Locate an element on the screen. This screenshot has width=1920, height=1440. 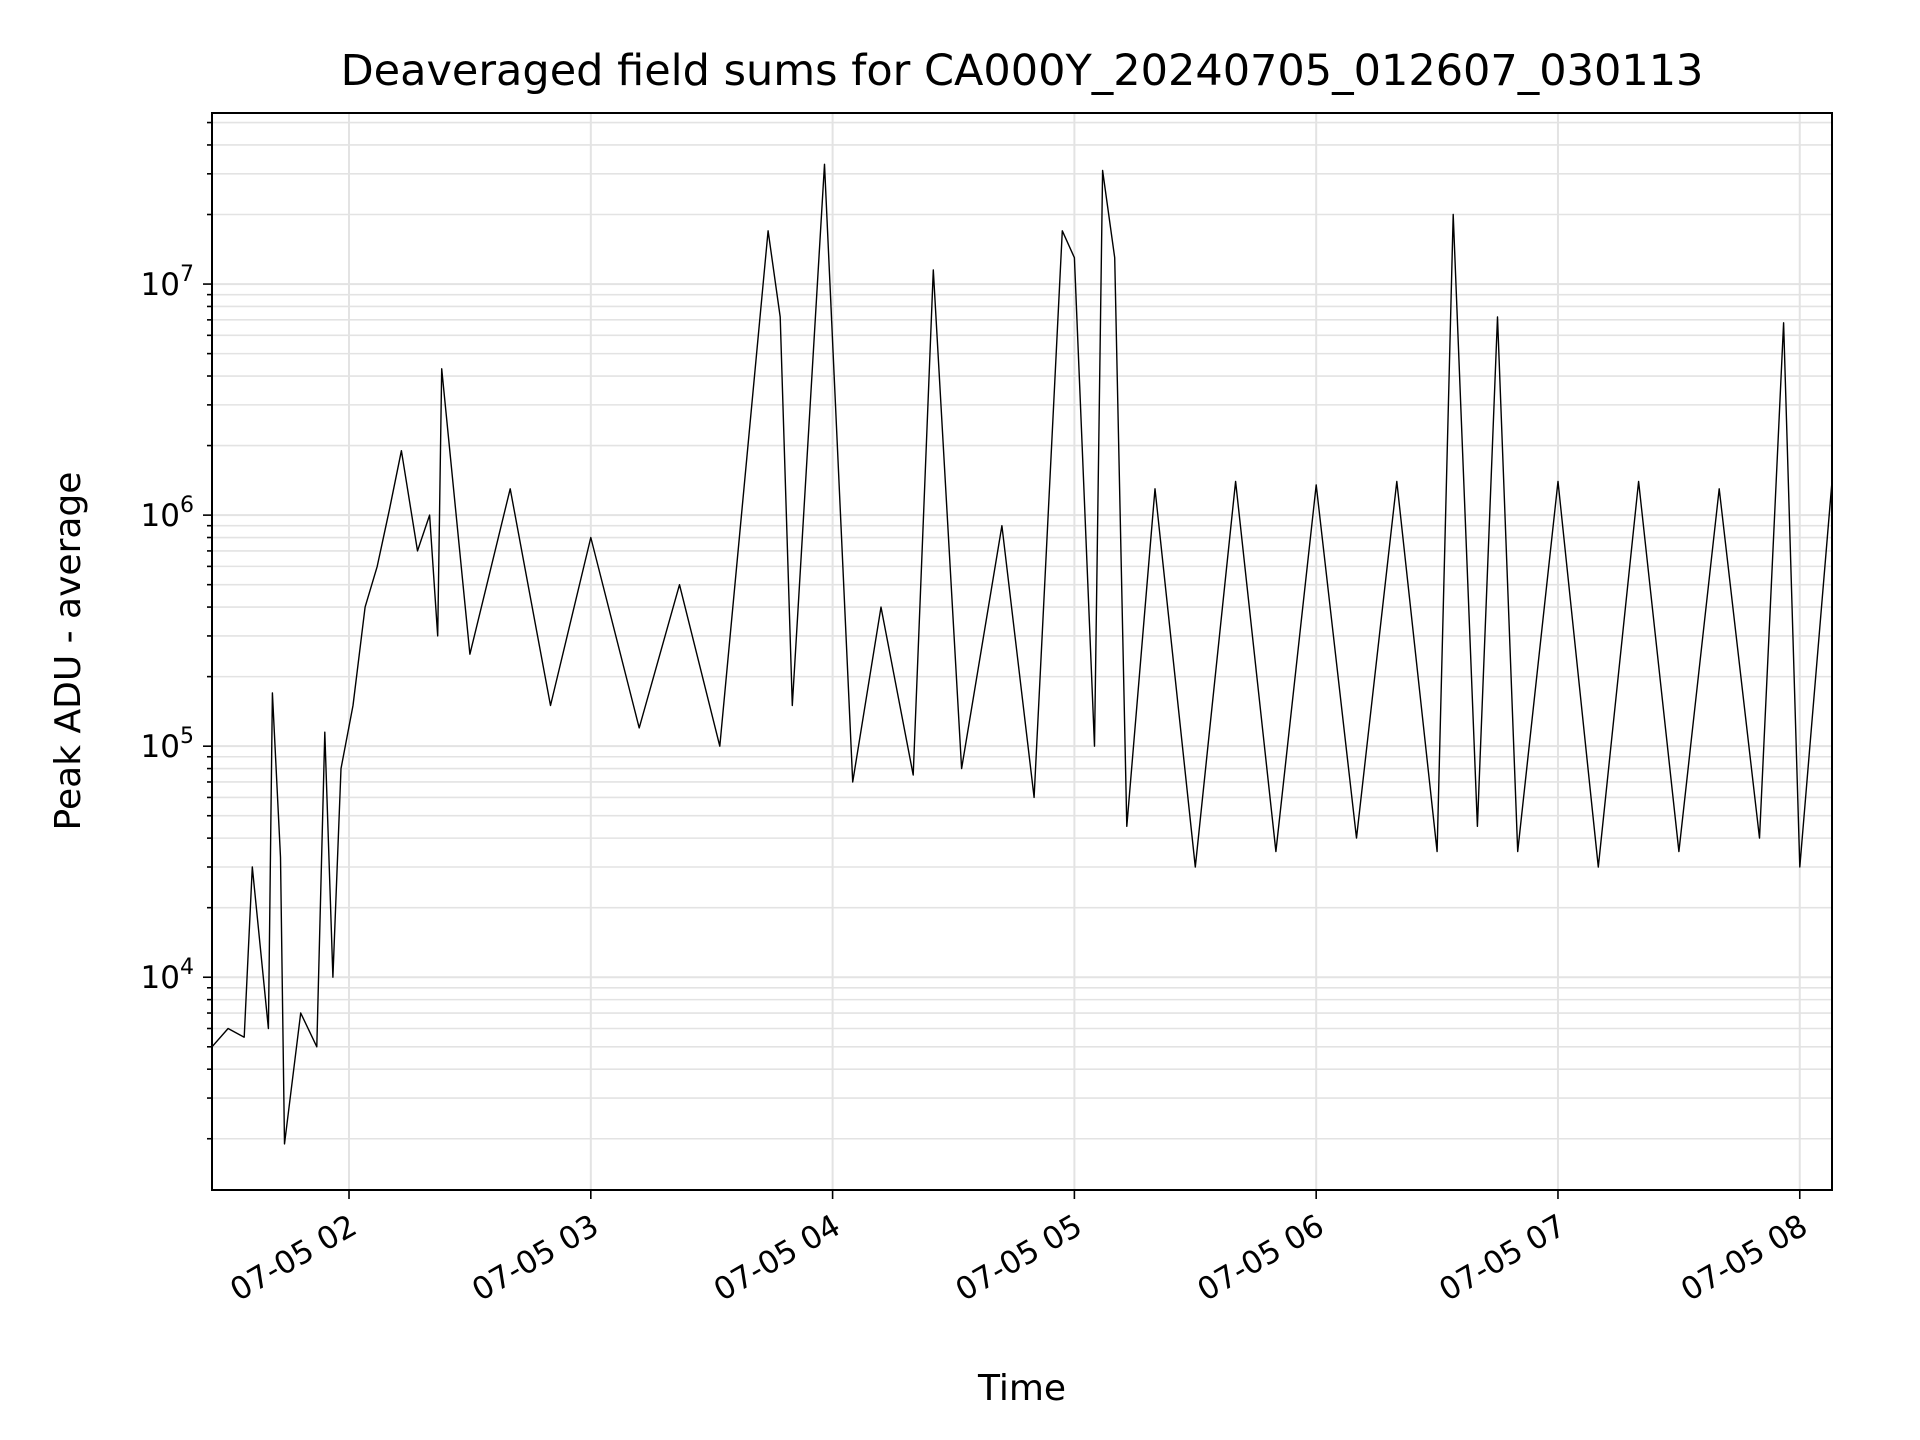
y-tick-label-exponent: 6 is located at coordinates (187, 505).